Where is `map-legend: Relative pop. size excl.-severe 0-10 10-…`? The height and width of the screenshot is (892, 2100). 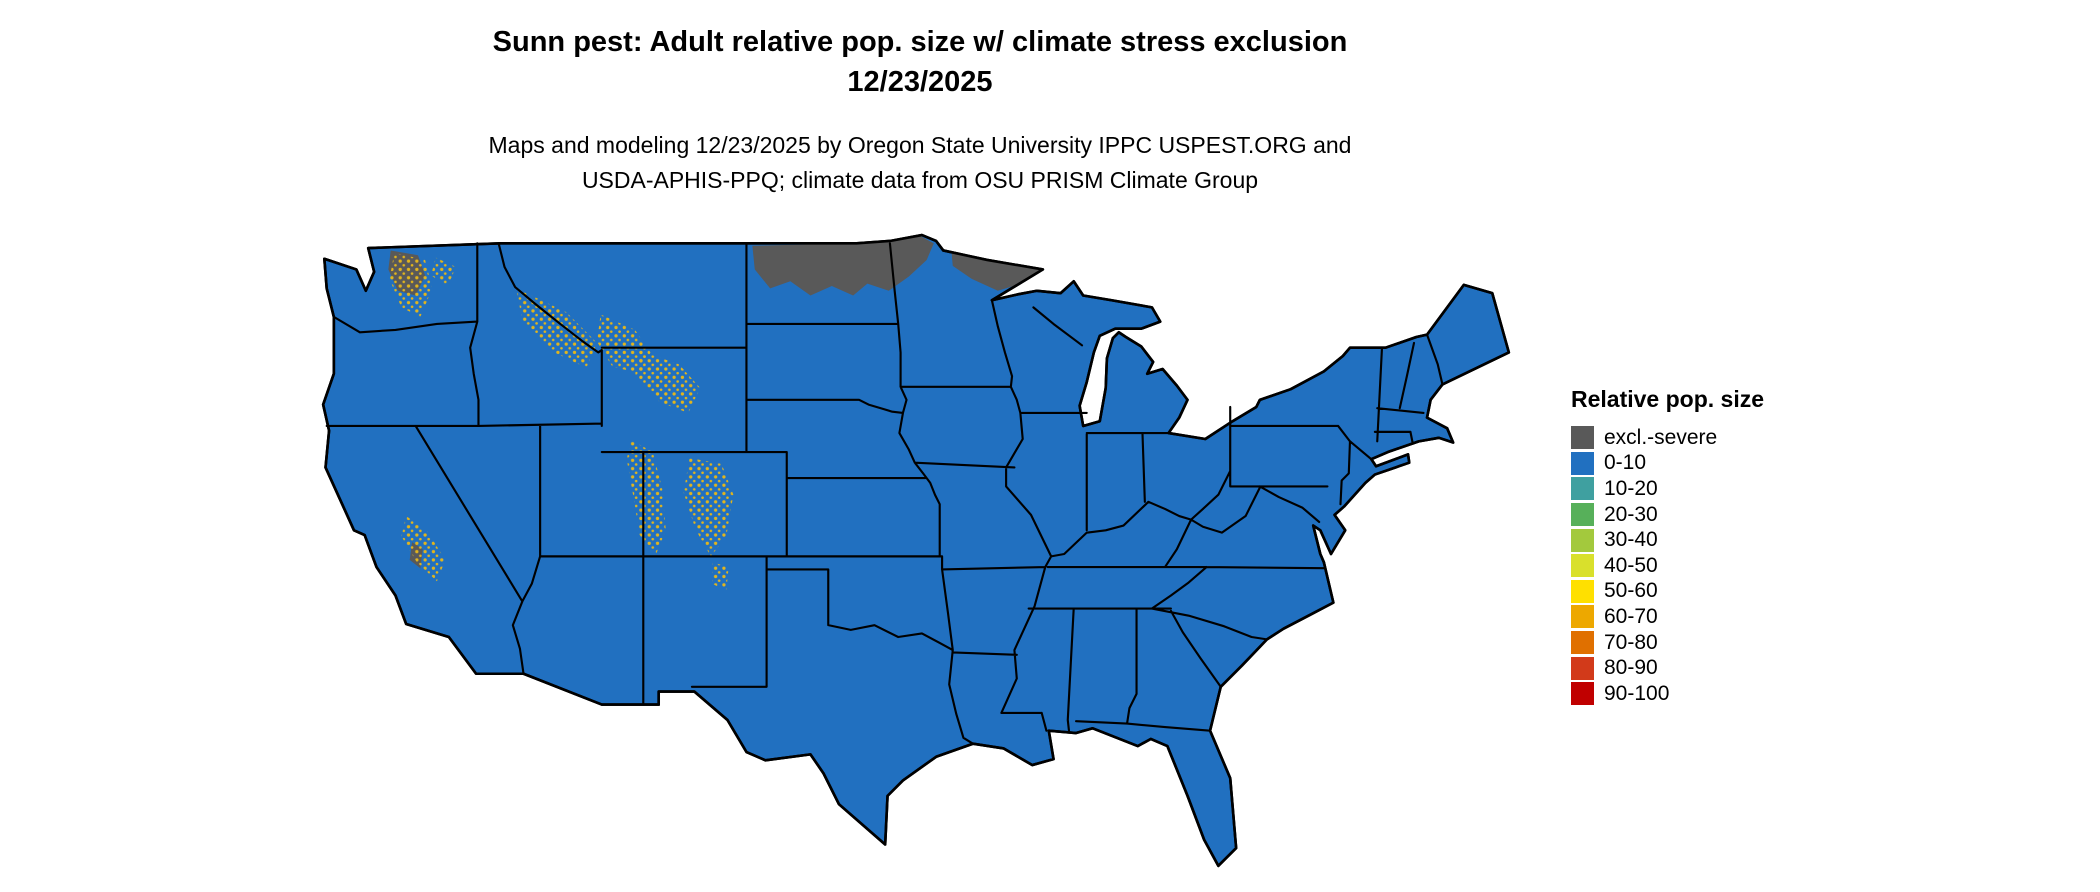
map-legend: Relative pop. size excl.-severe 0-10 10-… is located at coordinates (1701, 546).